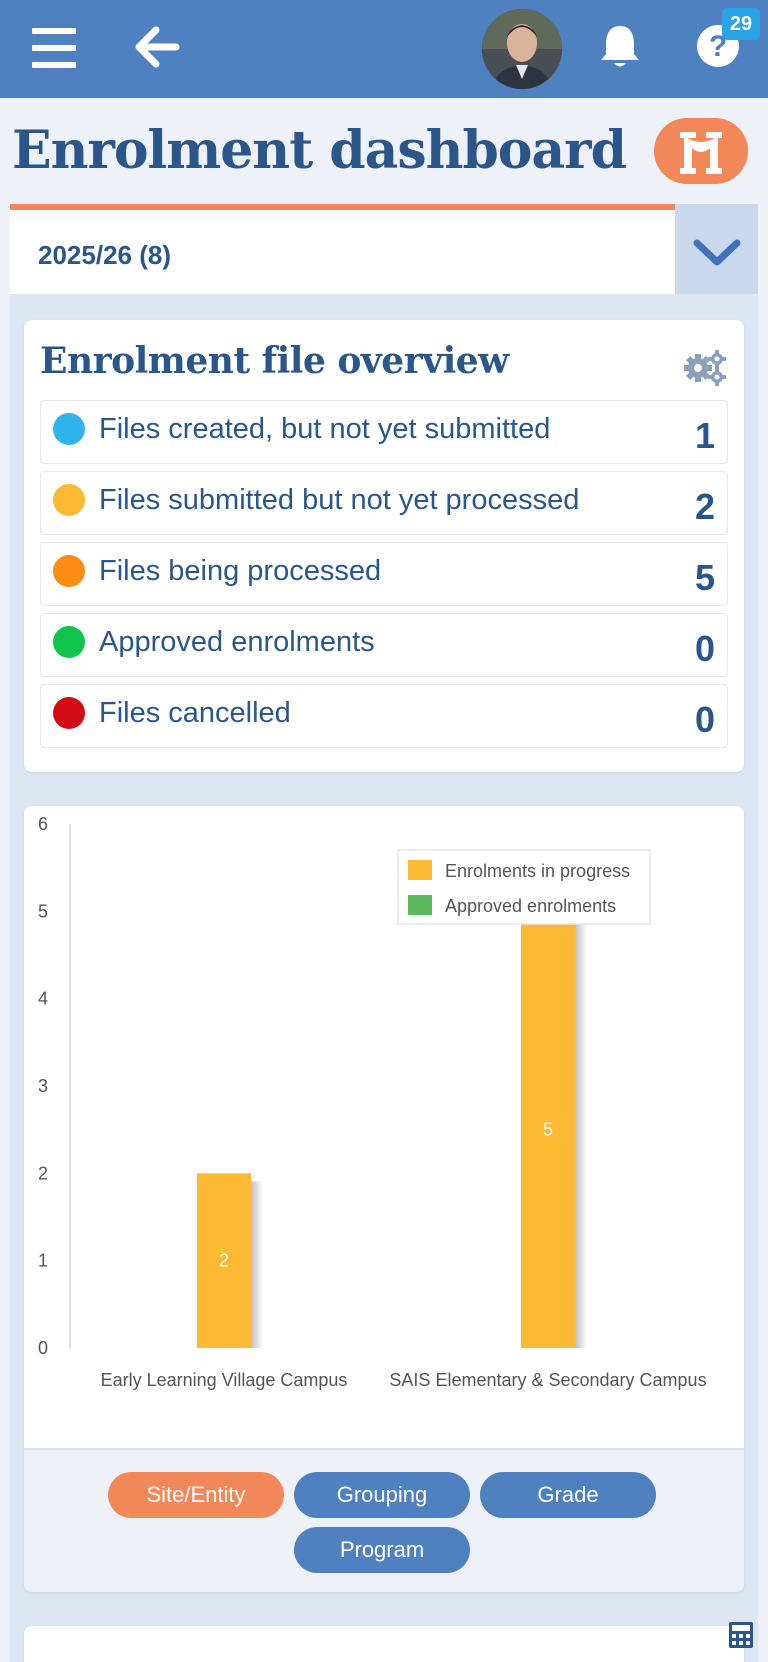 The height and width of the screenshot is (1662, 768). Describe the element at coordinates (43, 911) in the screenshot. I see `y-tick-label: 5` at that location.